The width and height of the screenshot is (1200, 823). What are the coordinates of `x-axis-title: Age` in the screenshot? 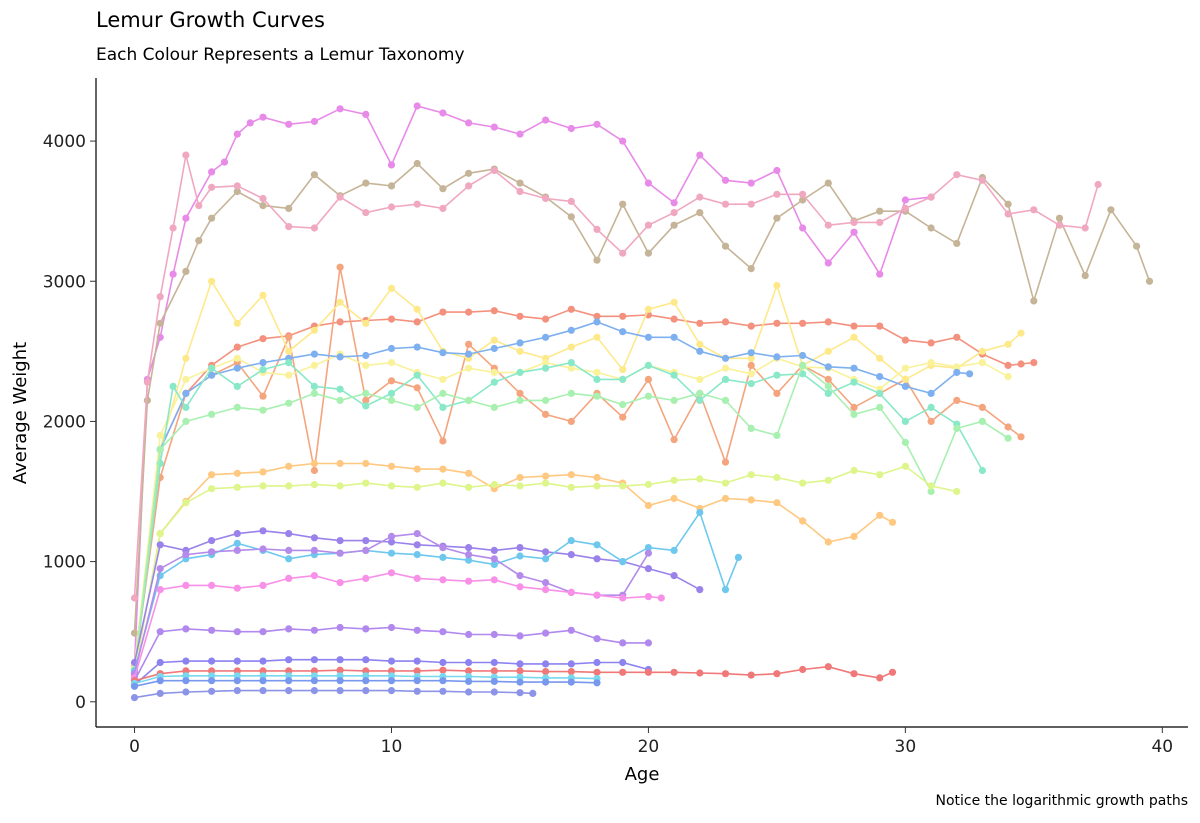 It's located at (642, 774).